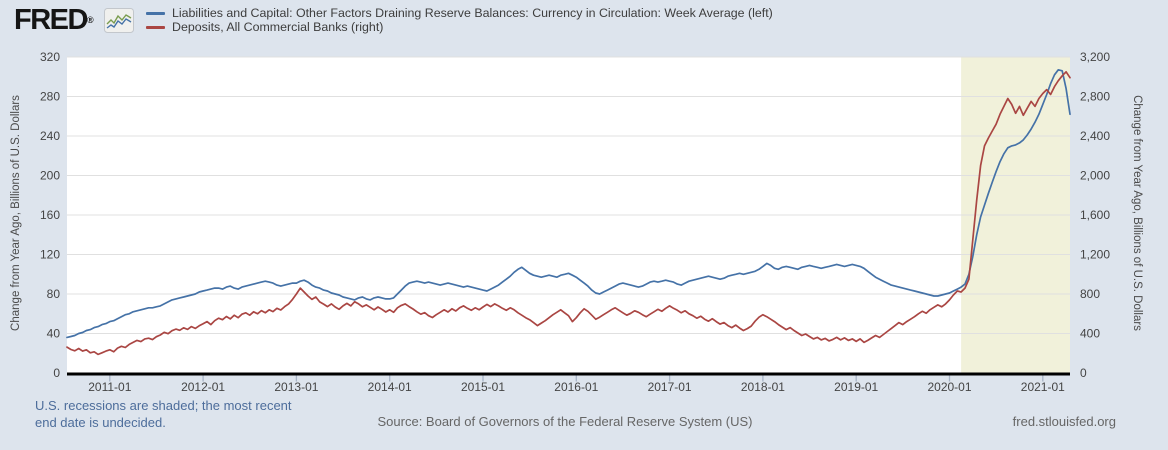 The image size is (1168, 450). What do you see at coordinates (54, 334) in the screenshot?
I see `left-axis-tick-label: 40` at bounding box center [54, 334].